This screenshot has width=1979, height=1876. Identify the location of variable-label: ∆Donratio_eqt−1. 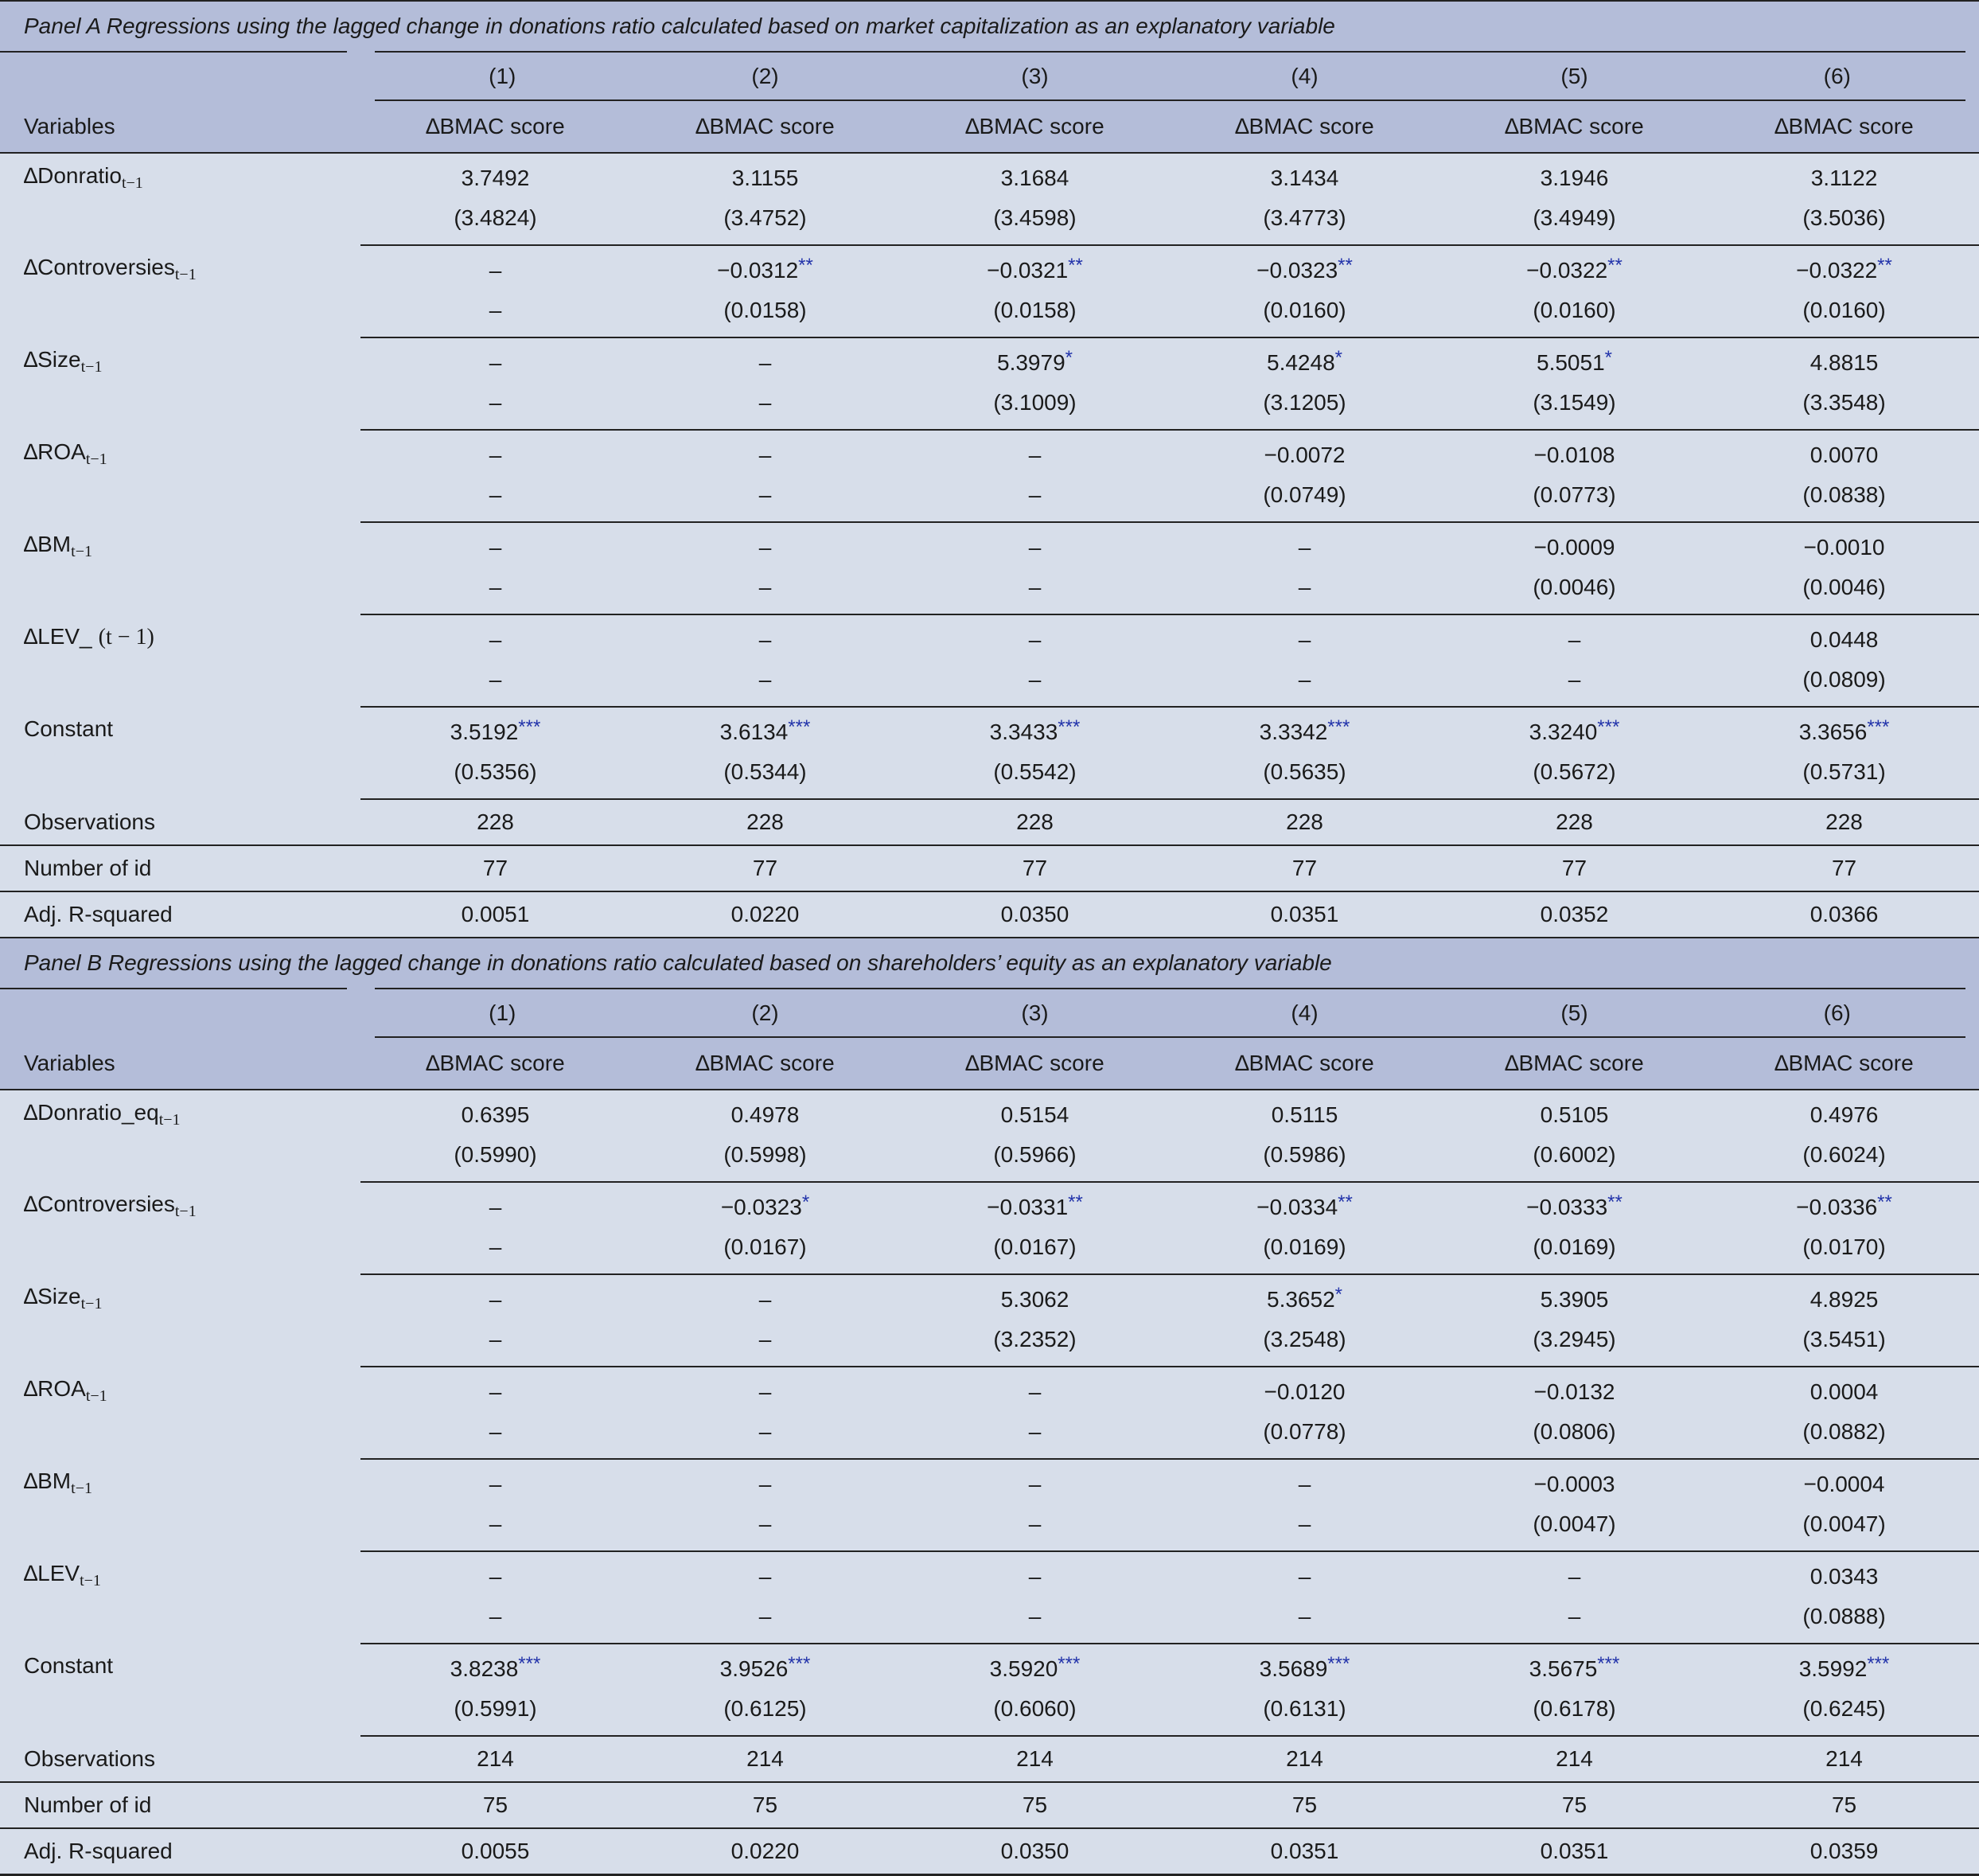
(180, 1136).